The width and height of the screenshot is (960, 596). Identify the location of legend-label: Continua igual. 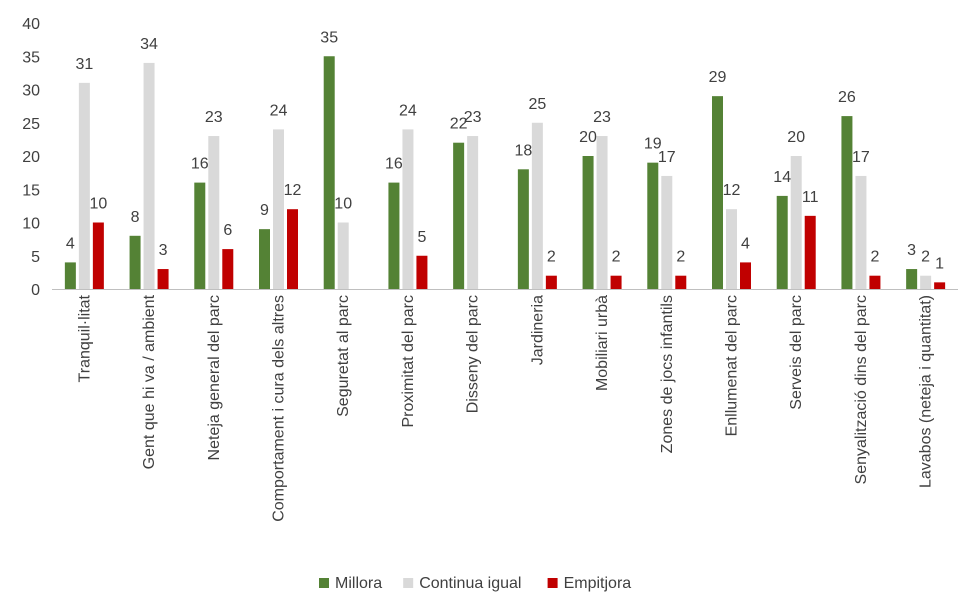
(470, 583).